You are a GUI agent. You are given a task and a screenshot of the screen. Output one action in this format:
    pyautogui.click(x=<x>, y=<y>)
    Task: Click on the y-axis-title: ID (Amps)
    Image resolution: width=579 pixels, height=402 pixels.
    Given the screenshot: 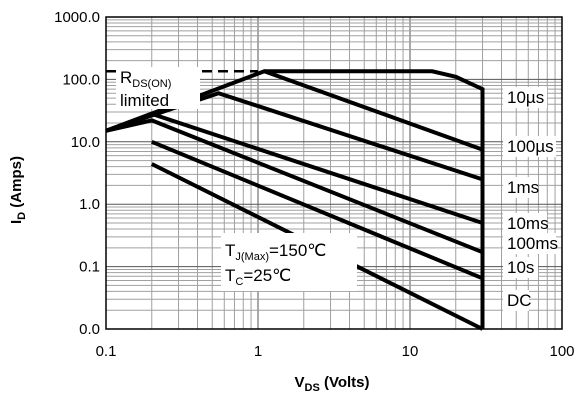 What is the action you would take?
    pyautogui.click(x=18, y=190)
    